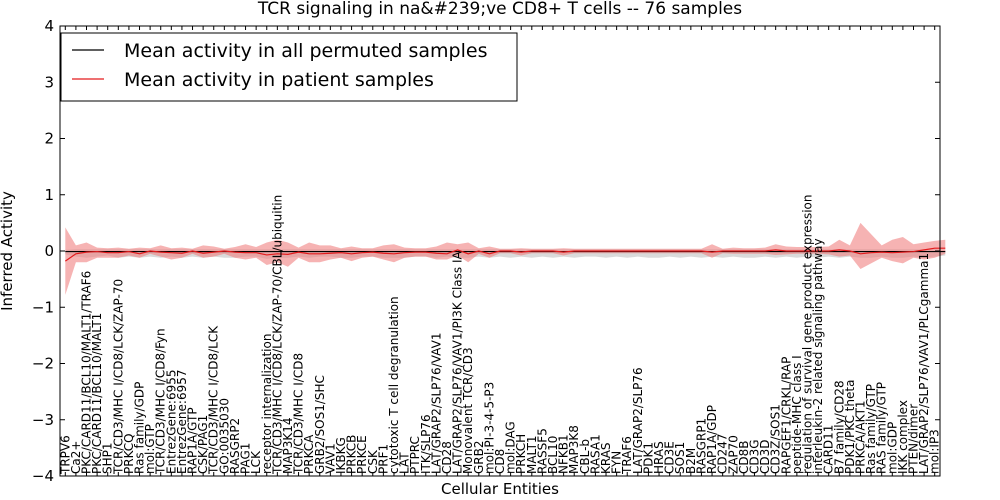 Image resolution: width=1000 pixels, height=500 pixels. I want to click on x-tick-label: RAP1A/GDP, so click(712, 439).